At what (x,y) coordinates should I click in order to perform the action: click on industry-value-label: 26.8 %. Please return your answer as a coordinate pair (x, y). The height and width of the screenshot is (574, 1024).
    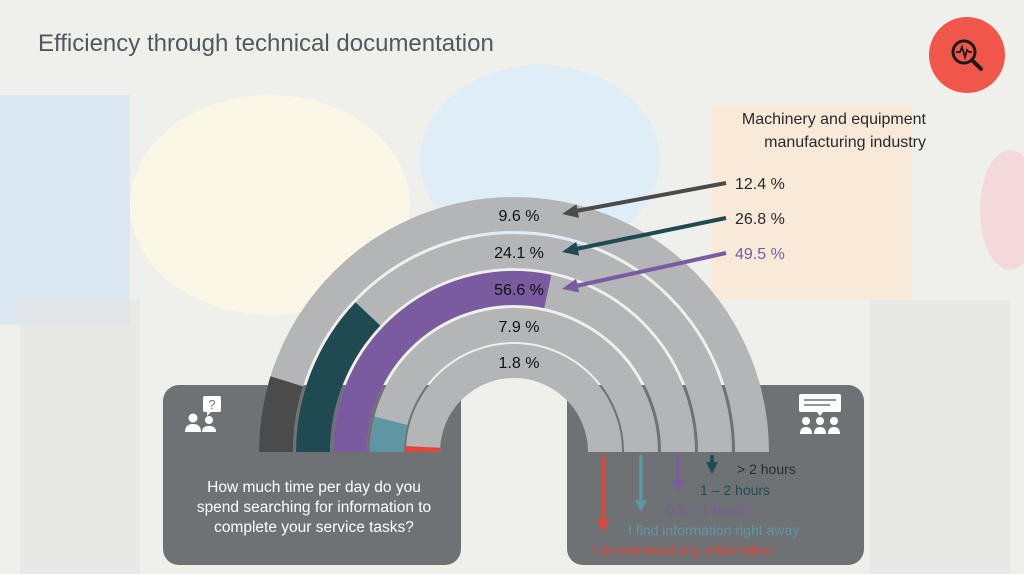
    Looking at the image, I should click on (760, 219).